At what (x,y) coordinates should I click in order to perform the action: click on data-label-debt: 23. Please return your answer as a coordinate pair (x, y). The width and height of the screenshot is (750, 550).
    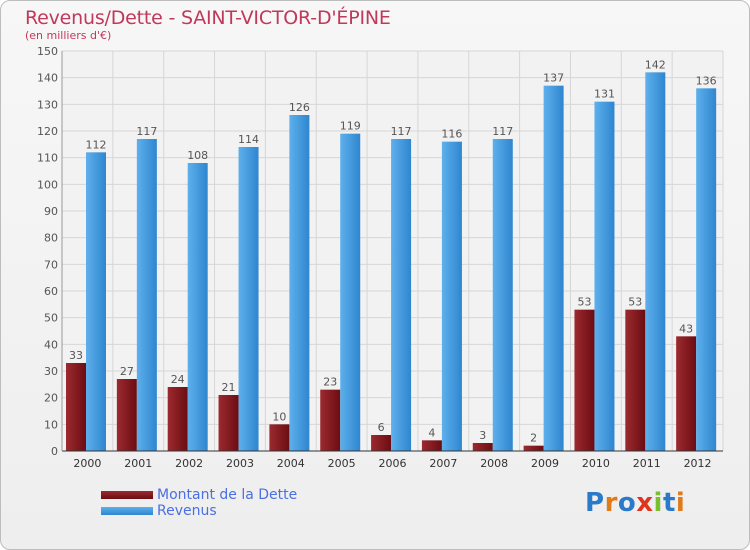
    Looking at the image, I should click on (330, 382).